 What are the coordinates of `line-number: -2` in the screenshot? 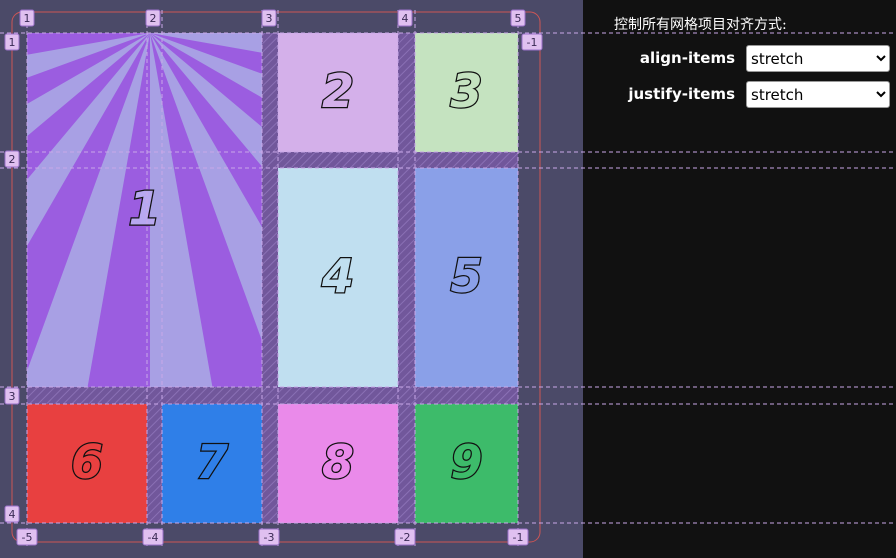 It's located at (405, 537).